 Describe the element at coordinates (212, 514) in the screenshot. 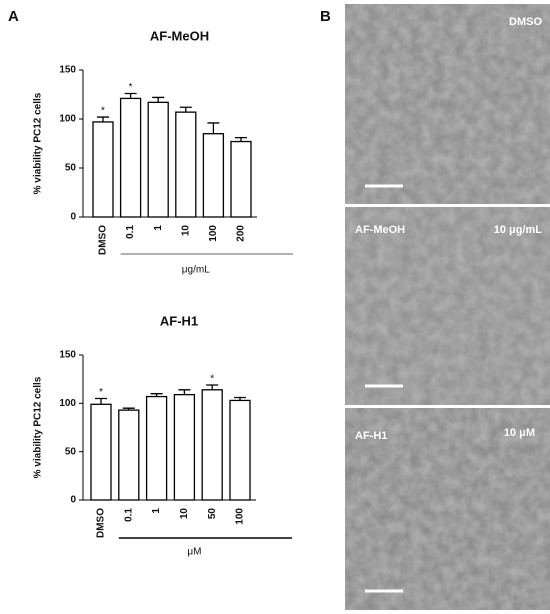

I see `x-tick-label: 50` at that location.